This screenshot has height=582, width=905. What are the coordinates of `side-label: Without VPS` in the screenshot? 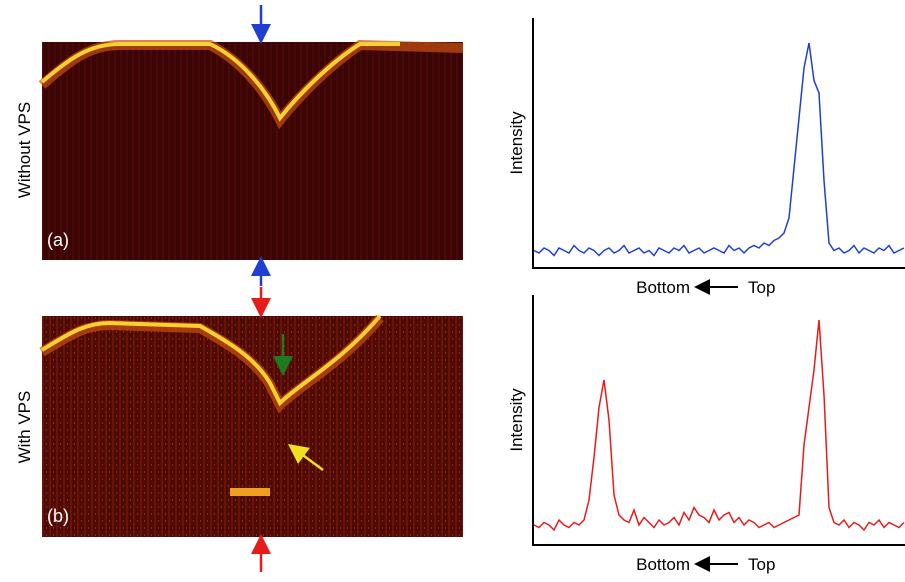 It's located at (24, 150).